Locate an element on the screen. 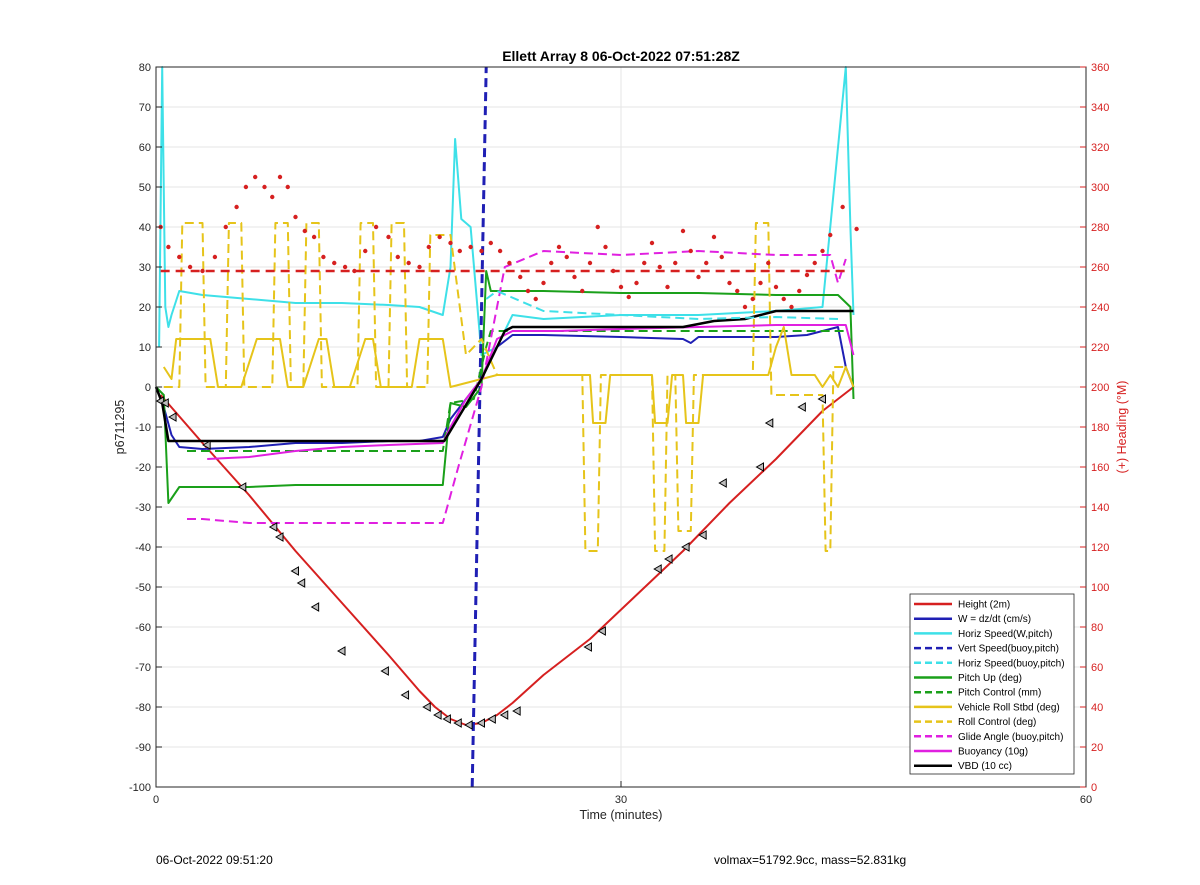 The width and height of the screenshot is (1200, 885). y2-tick-label: 100 is located at coordinates (1100, 588).